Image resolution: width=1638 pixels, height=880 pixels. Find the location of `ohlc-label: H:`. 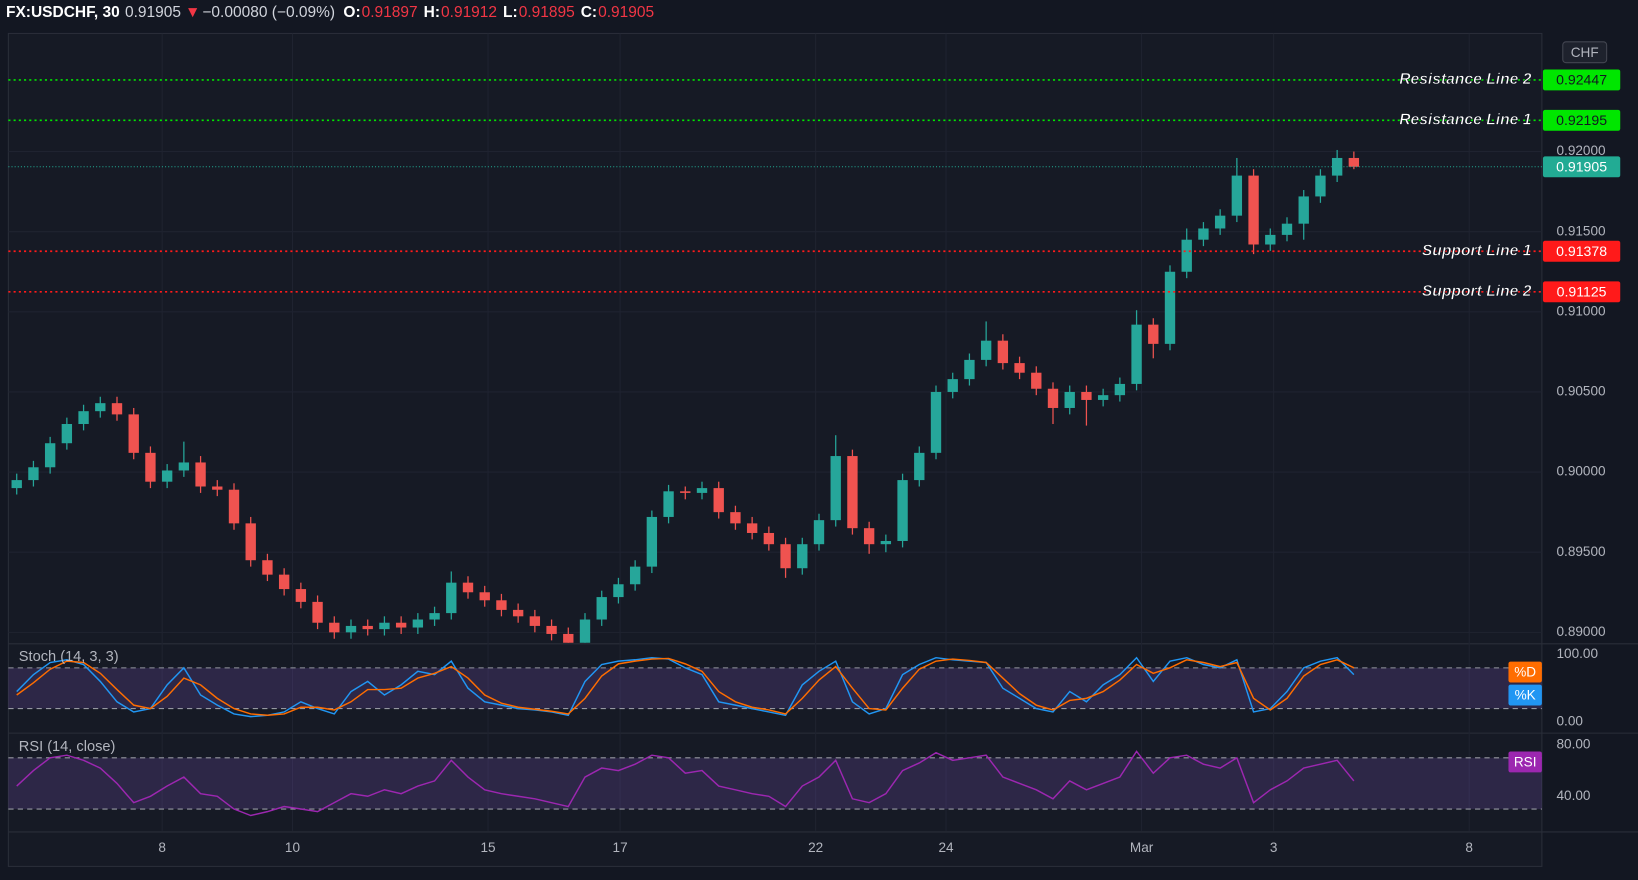

ohlc-label: H: is located at coordinates (432, 12).